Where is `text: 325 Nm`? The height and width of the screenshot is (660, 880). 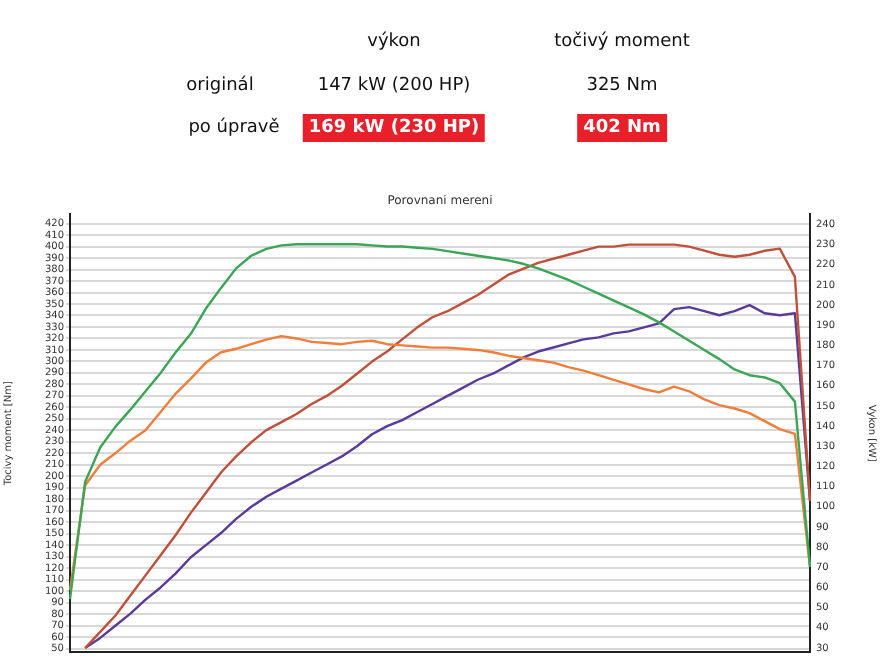 text: 325 Nm is located at coordinates (622, 87).